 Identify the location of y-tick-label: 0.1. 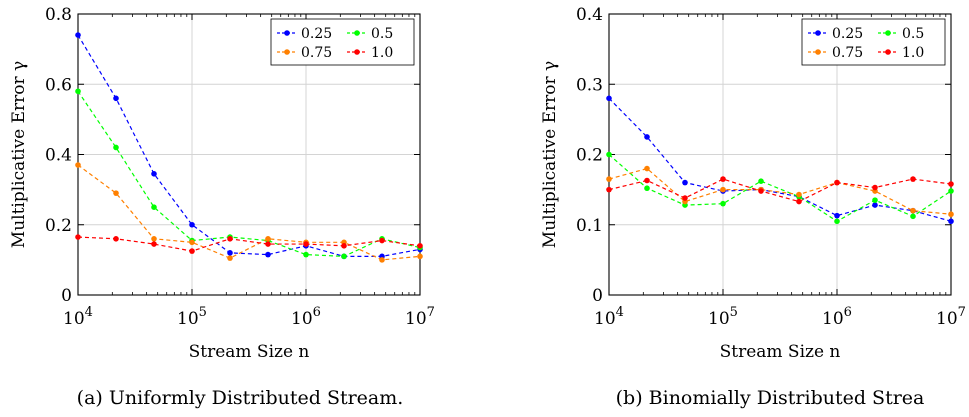
(589, 226).